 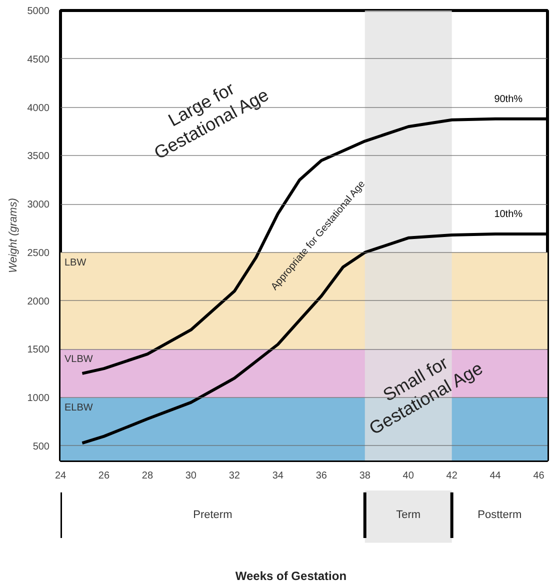 I want to click on band-label: ELBW, so click(x=79, y=408).